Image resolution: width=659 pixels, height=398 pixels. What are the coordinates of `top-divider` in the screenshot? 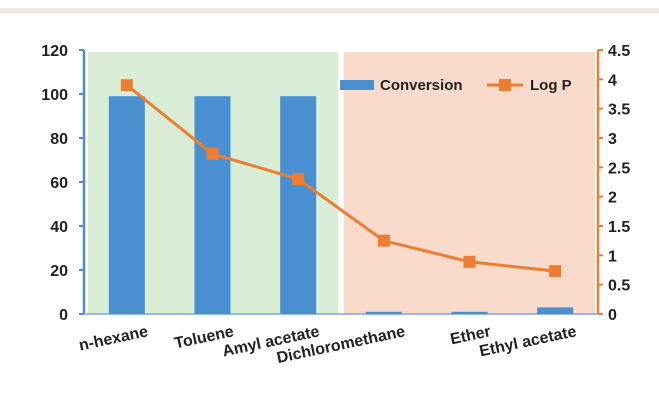 It's located at (329, 10).